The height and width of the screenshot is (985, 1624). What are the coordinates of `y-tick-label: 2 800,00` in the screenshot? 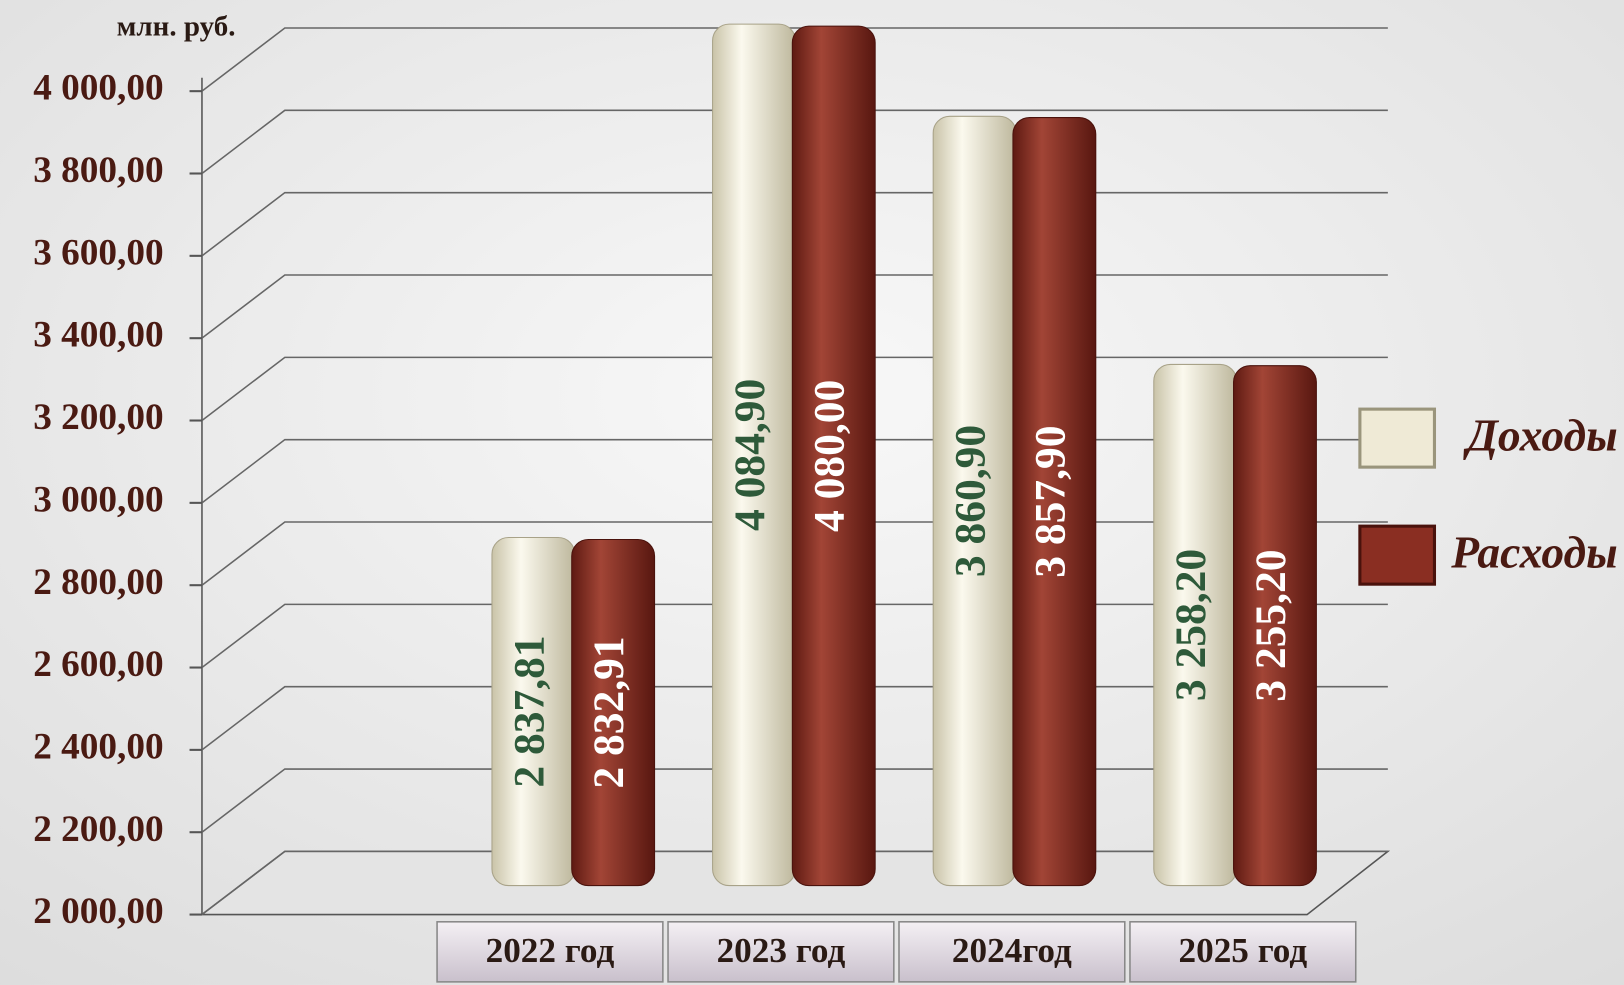 It's located at (98, 582).